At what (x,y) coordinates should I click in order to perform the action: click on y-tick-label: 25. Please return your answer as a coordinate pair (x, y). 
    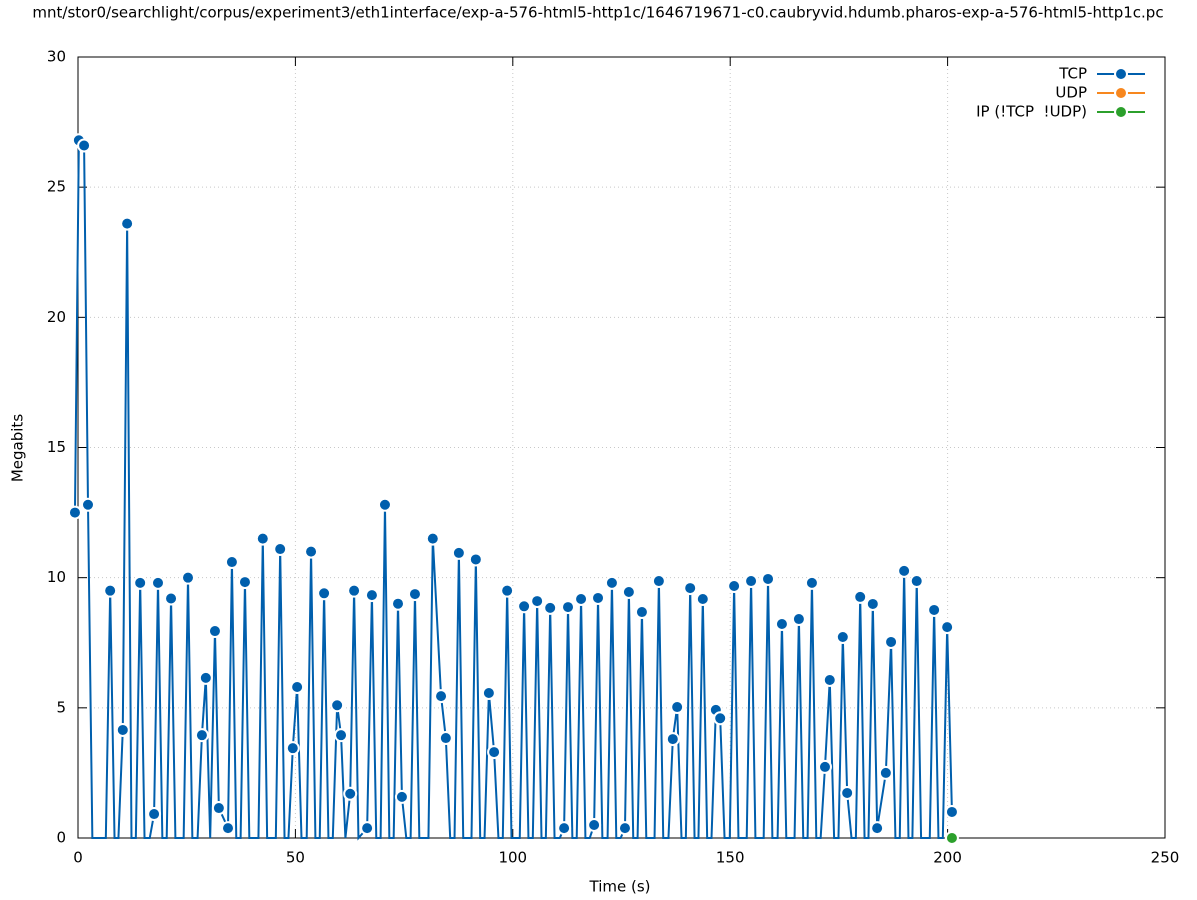
    Looking at the image, I should click on (56, 187).